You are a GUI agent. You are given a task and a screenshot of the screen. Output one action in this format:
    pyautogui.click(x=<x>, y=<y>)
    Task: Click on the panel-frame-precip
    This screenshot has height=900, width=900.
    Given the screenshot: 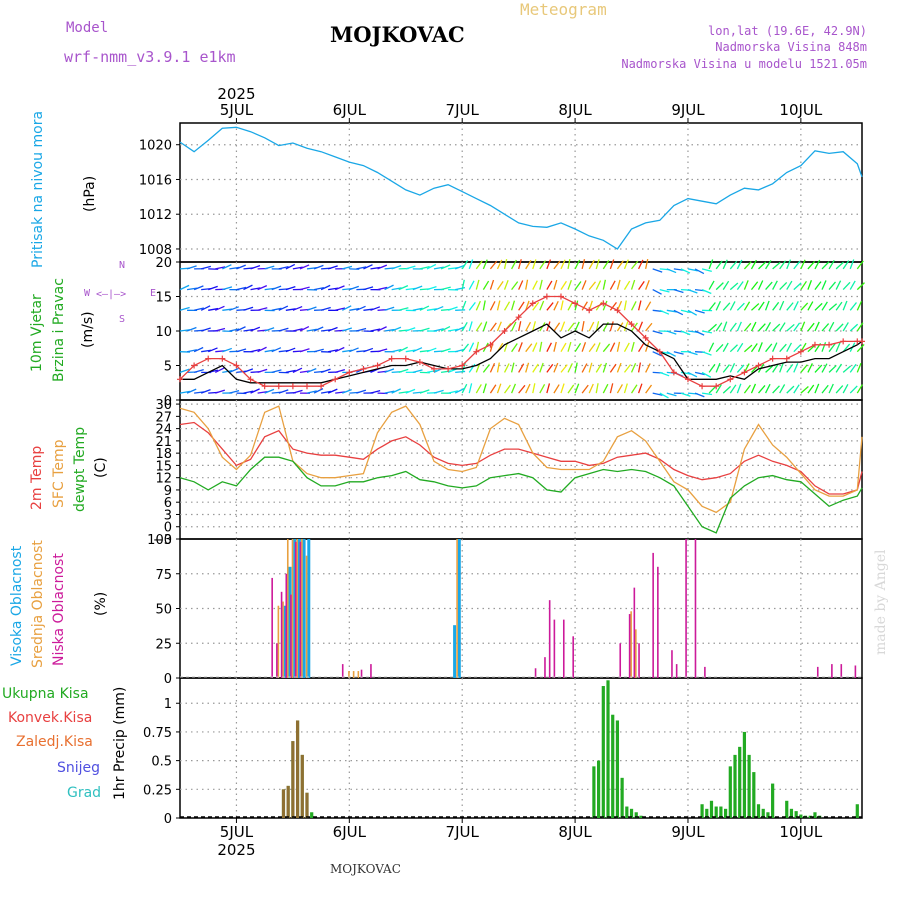 What is the action you would take?
    pyautogui.click(x=521, y=748)
    